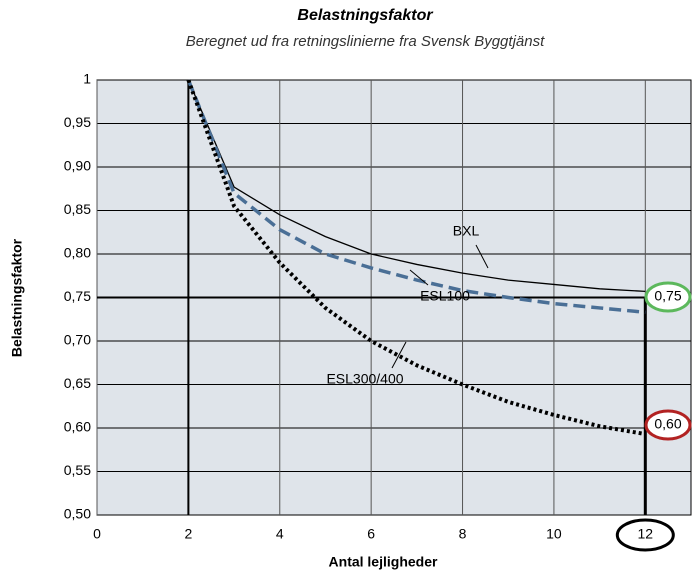 The image size is (700, 574). I want to click on annotation: ESL100, so click(445, 296).